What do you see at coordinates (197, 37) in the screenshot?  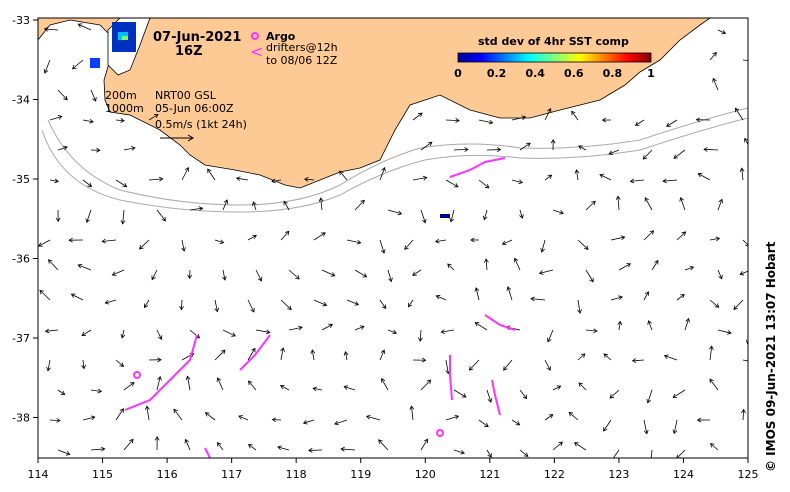 I see `date-title: 07-Jun-2021` at bounding box center [197, 37].